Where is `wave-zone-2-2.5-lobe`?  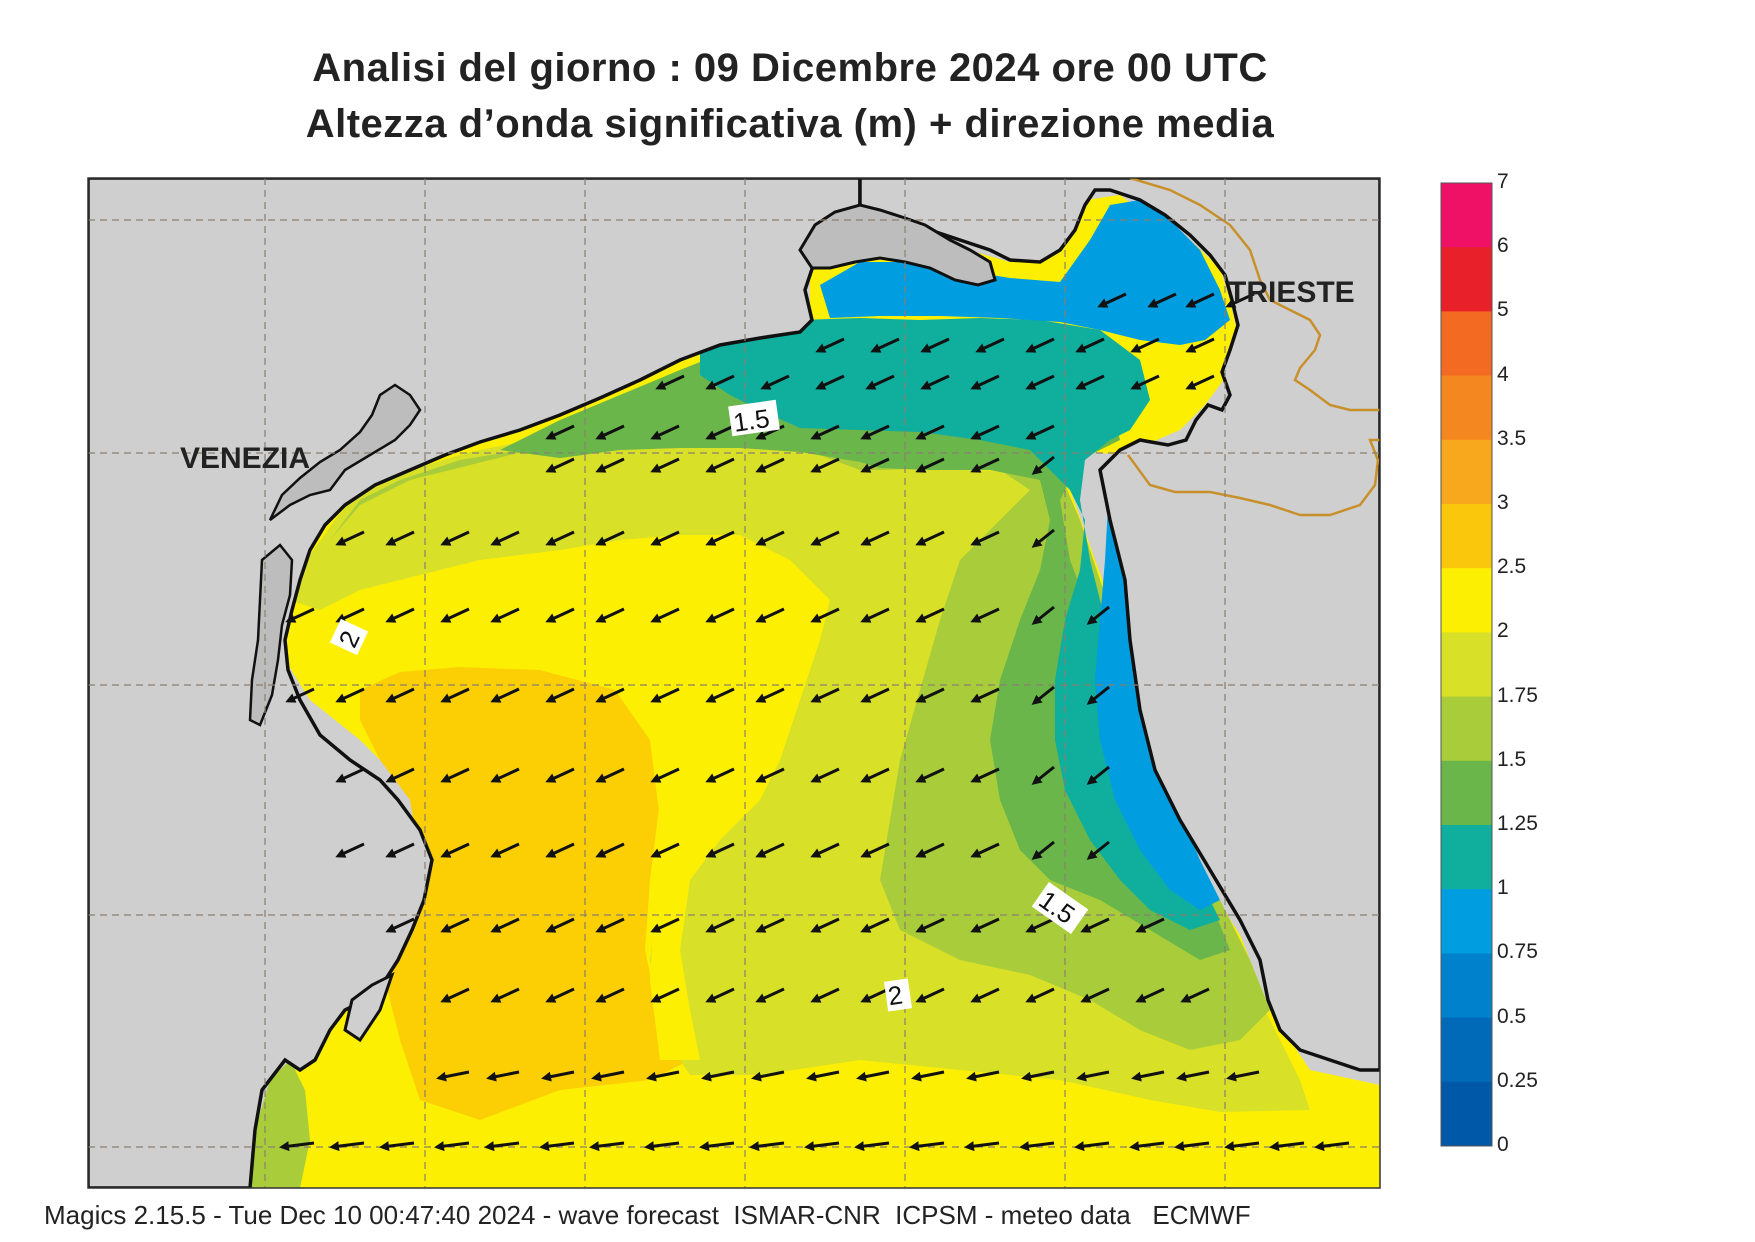
wave-zone-2-2.5-lobe is located at coordinates (572, 802).